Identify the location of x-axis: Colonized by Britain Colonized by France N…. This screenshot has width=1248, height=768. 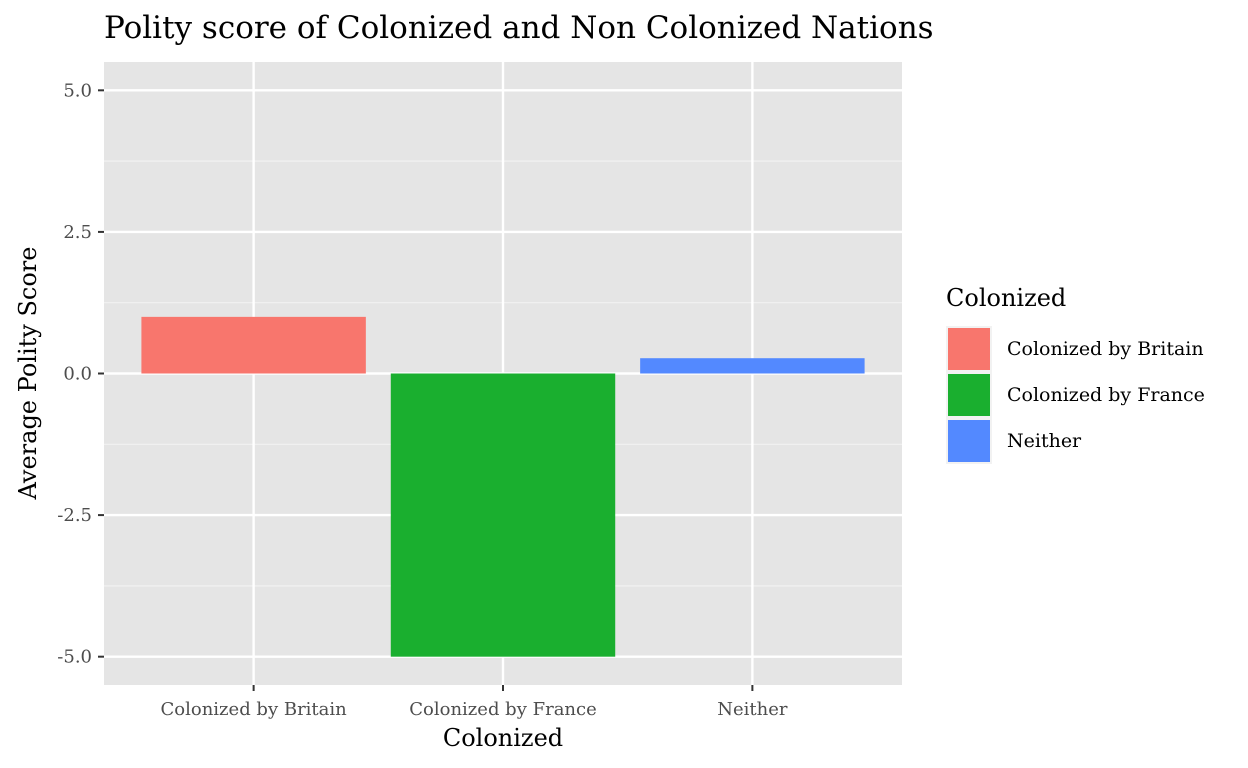
(474, 702).